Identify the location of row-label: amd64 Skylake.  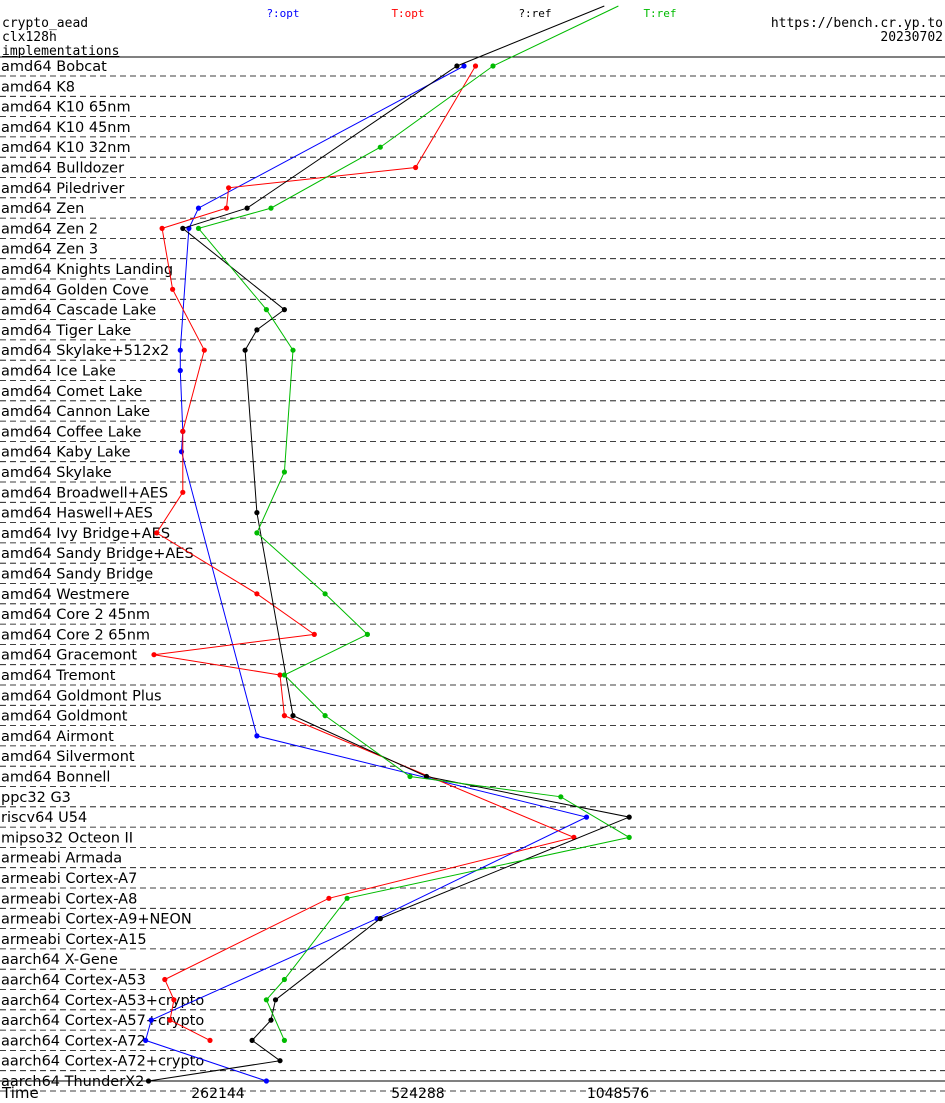
(56, 473).